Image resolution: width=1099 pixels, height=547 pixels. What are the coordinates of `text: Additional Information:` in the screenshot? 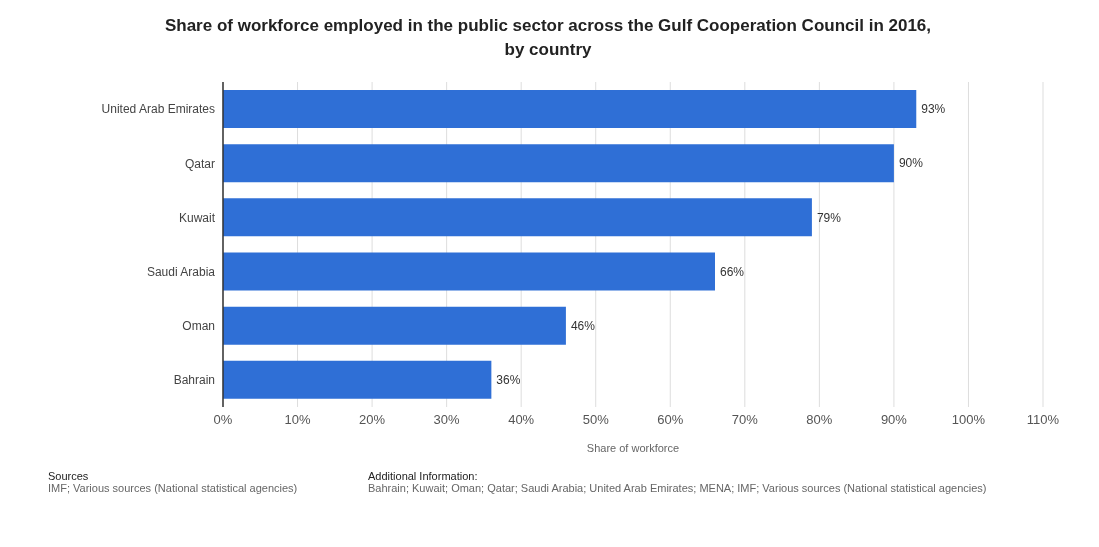 It's located at (423, 476).